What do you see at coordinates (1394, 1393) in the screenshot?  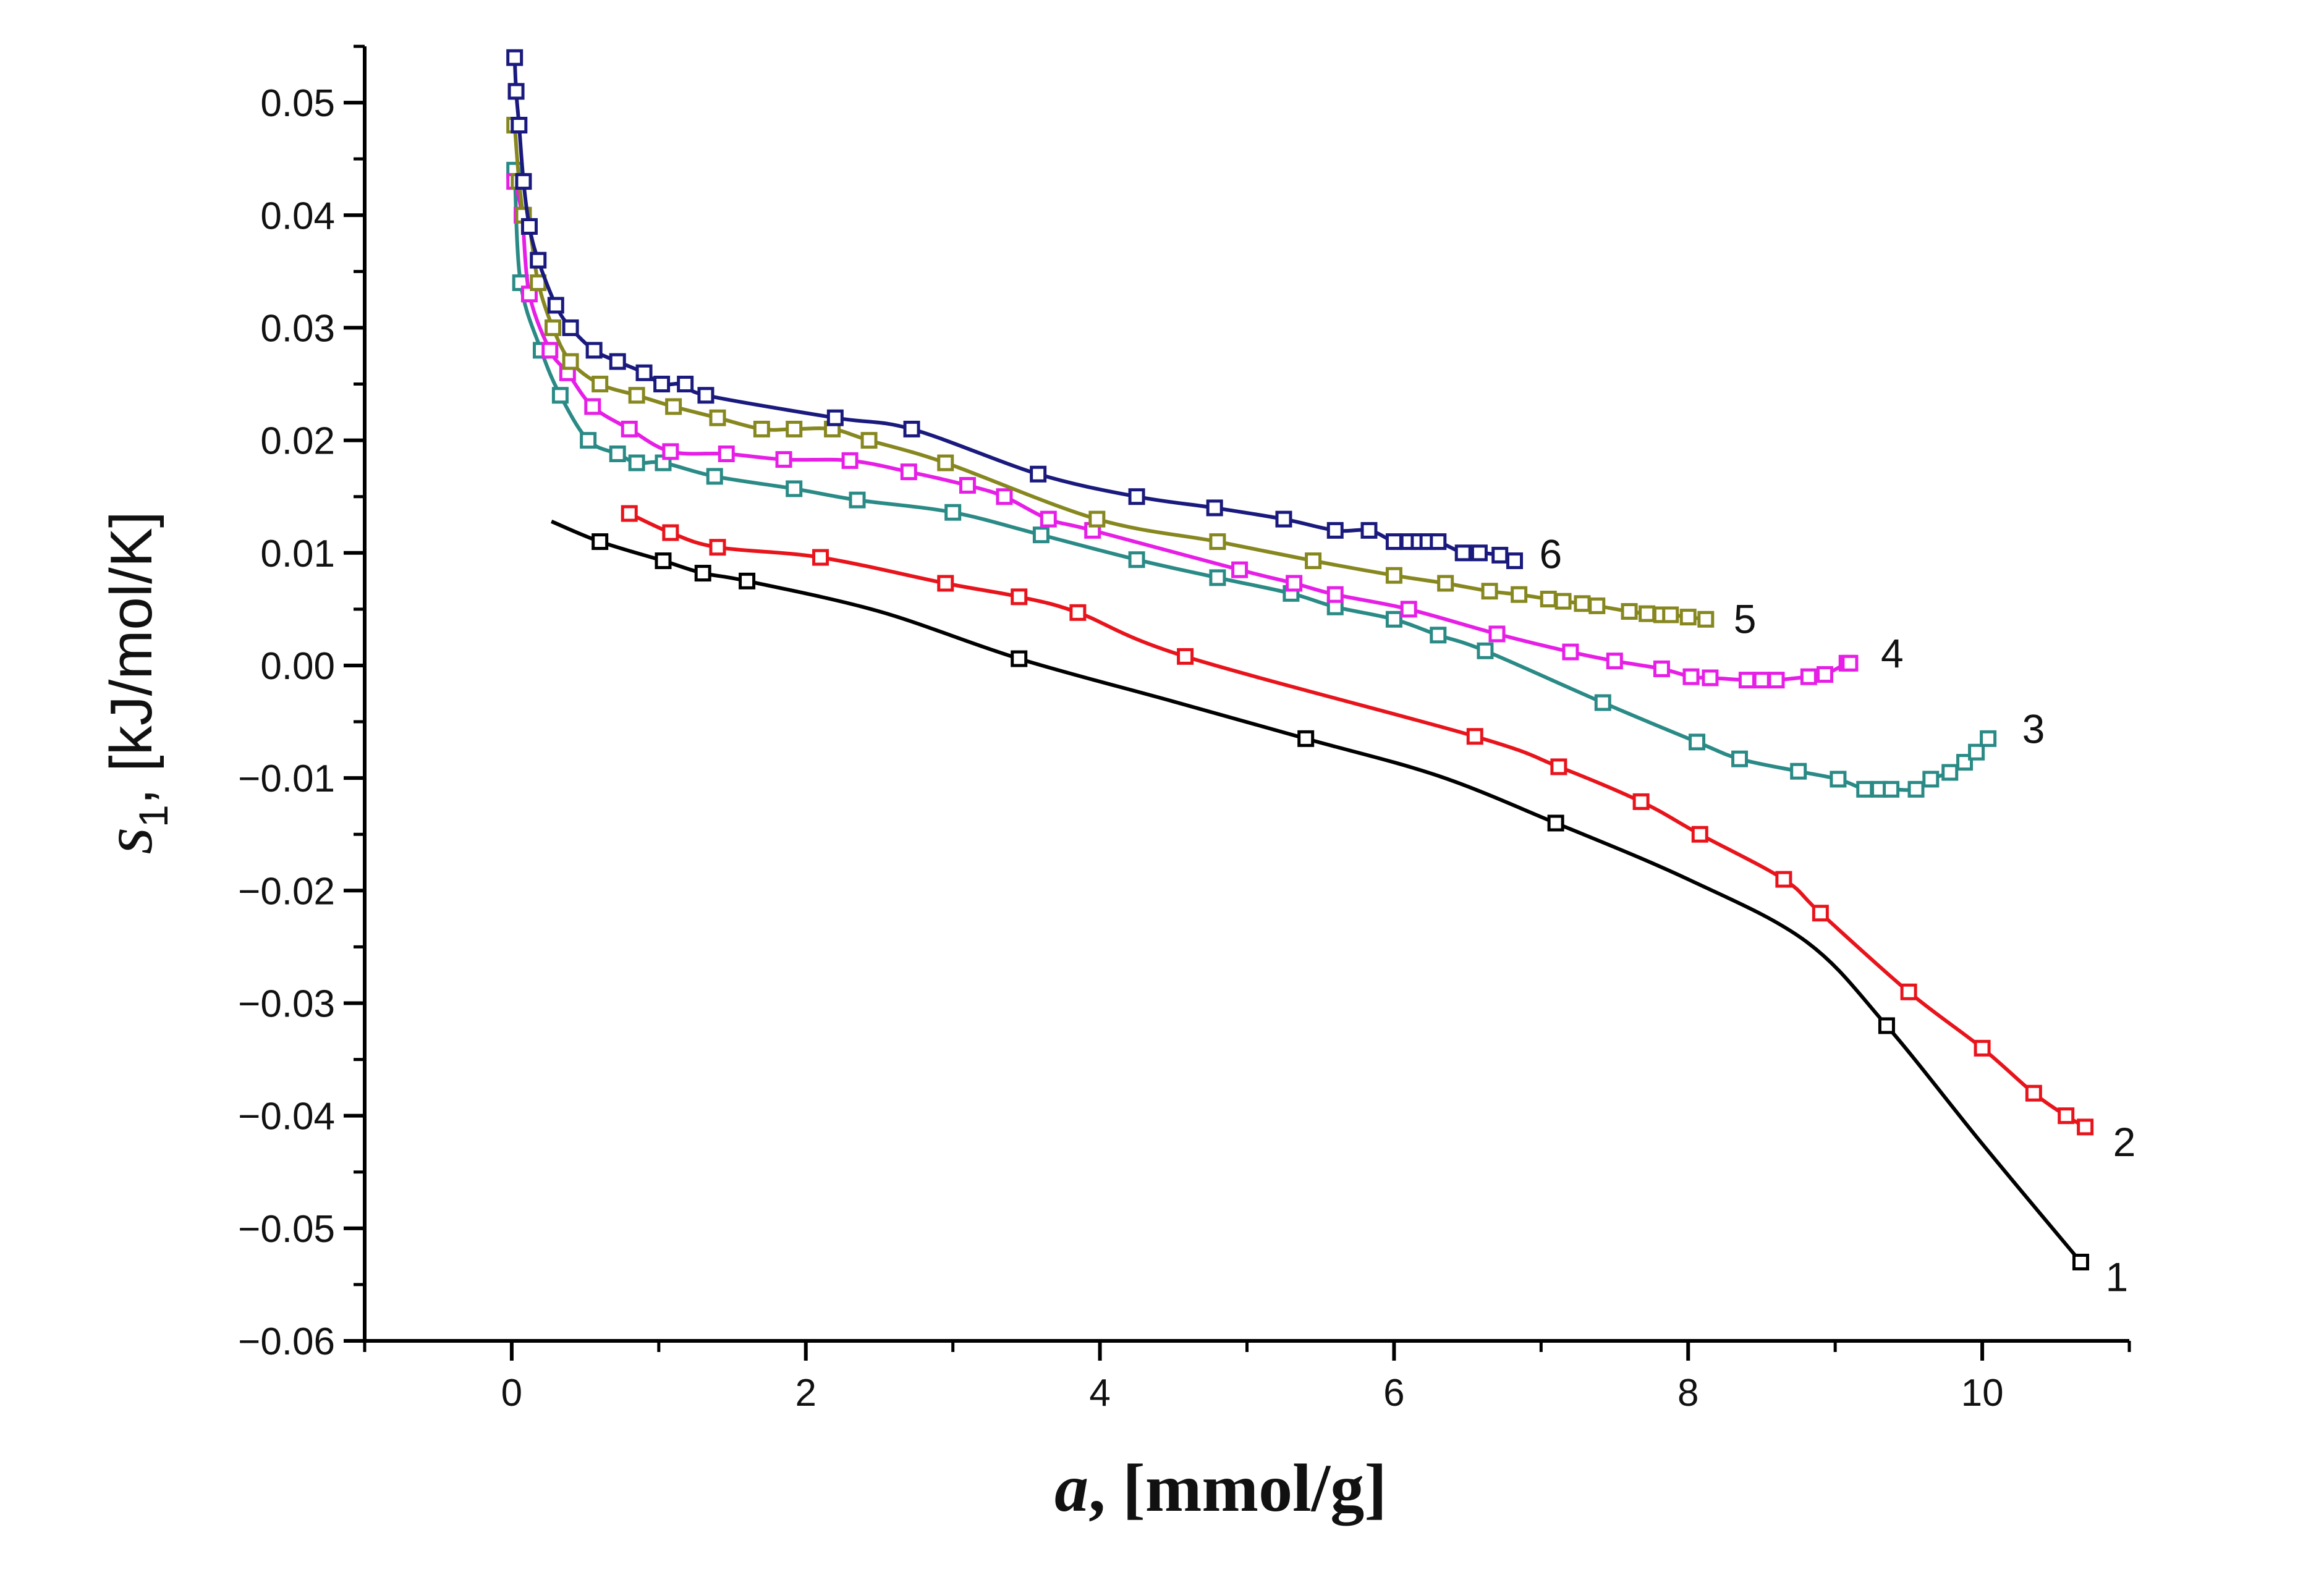 I see `x-tick-label: 6` at bounding box center [1394, 1393].